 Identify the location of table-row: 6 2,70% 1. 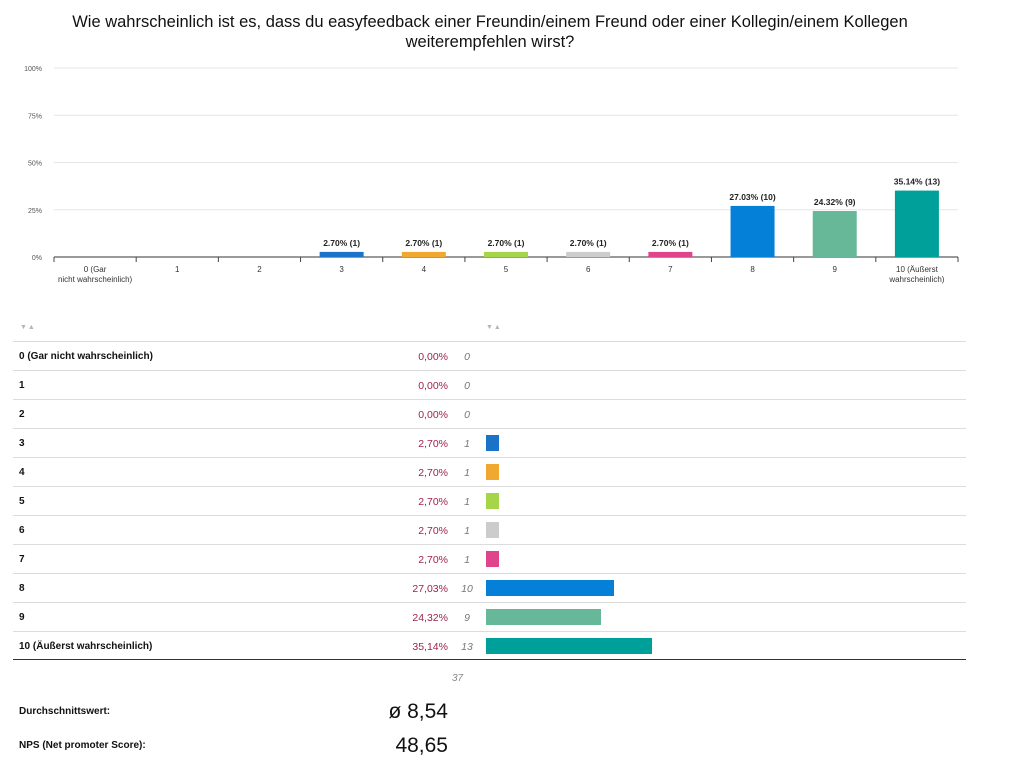
(489, 529).